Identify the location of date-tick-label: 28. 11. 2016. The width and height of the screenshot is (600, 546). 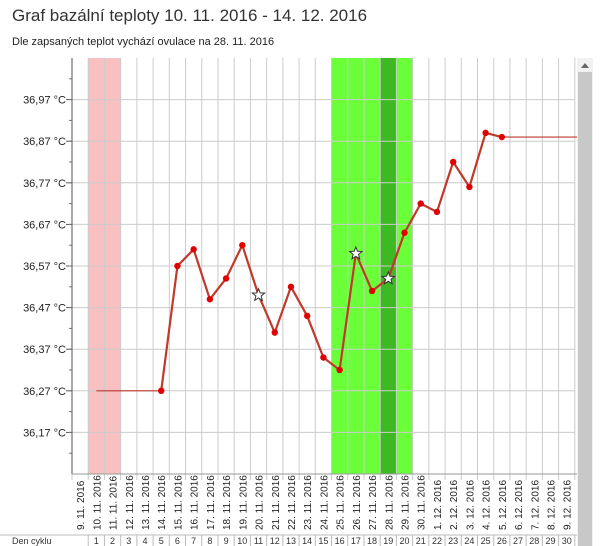
(389, 502).